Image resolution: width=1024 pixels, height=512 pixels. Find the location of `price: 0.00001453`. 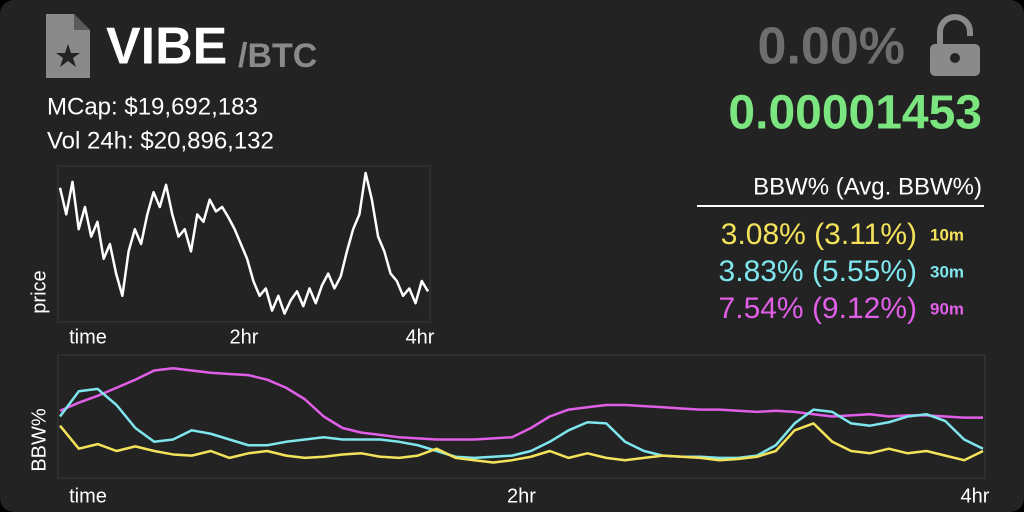

price: 0.00001453 is located at coordinates (855, 113).